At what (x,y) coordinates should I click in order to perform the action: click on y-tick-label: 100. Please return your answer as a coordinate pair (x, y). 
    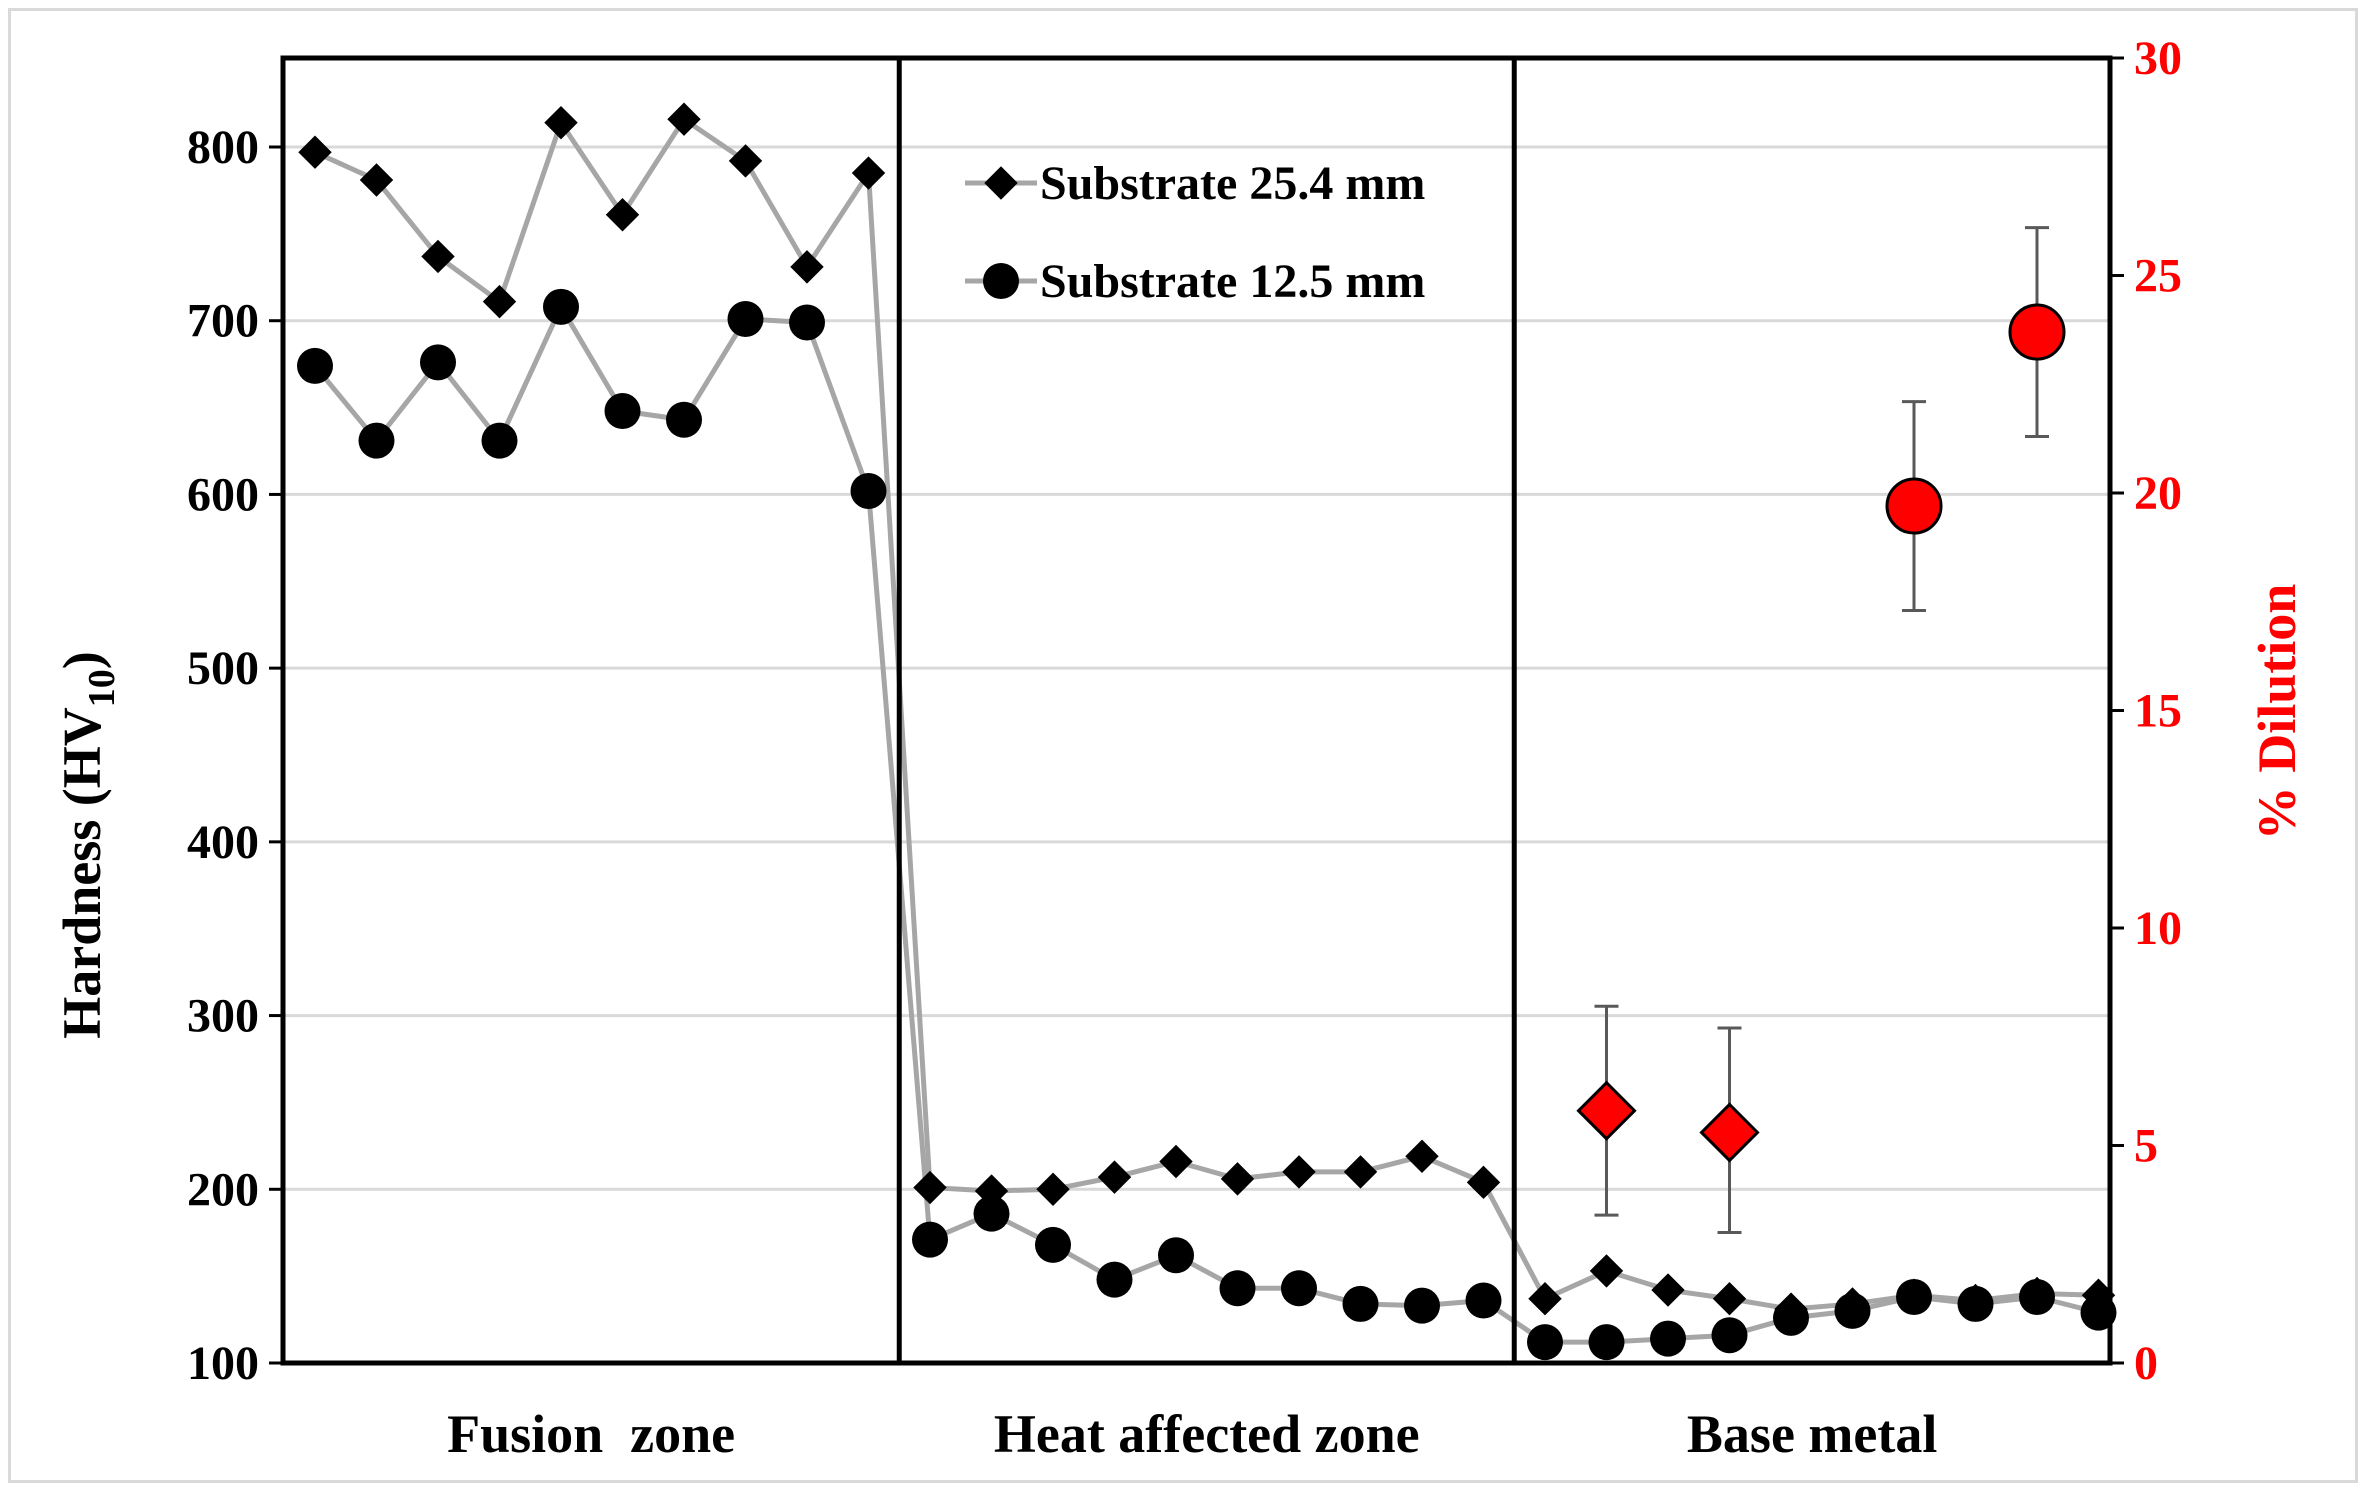
    Looking at the image, I should click on (223, 1363).